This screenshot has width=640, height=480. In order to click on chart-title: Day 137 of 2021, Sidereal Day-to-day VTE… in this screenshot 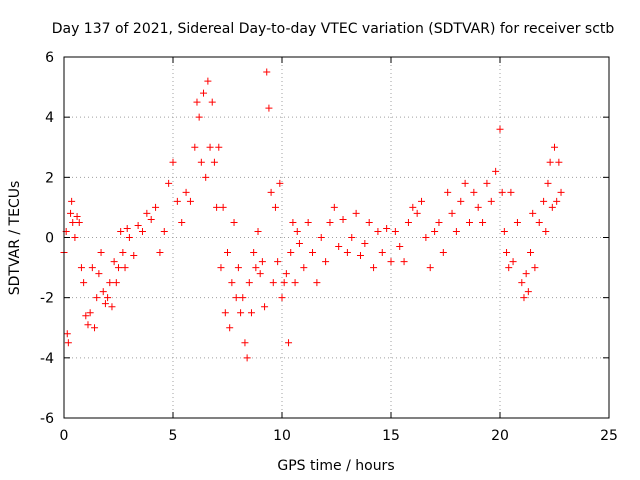, I will do `click(333, 29)`.